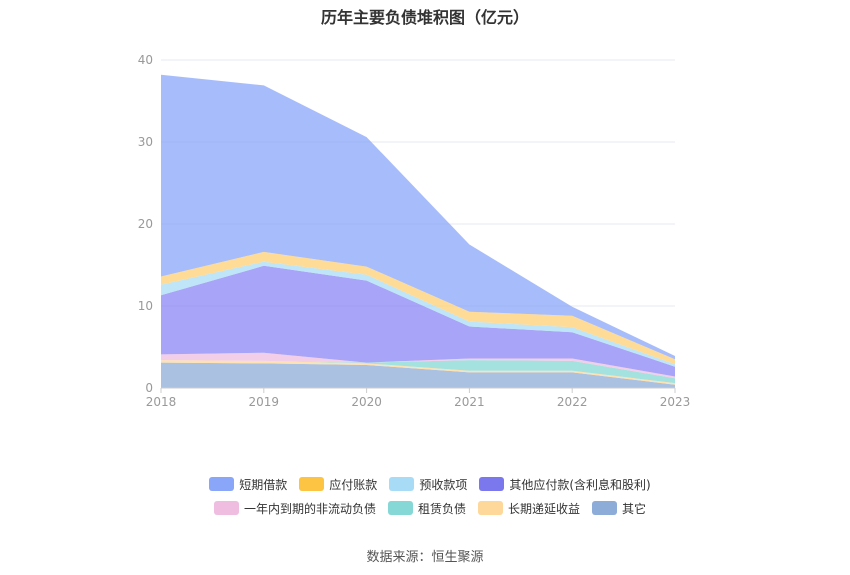 This screenshot has width=850, height=575. Describe the element at coordinates (149, 388) in the screenshot. I see `y-tick-label: 0` at that location.